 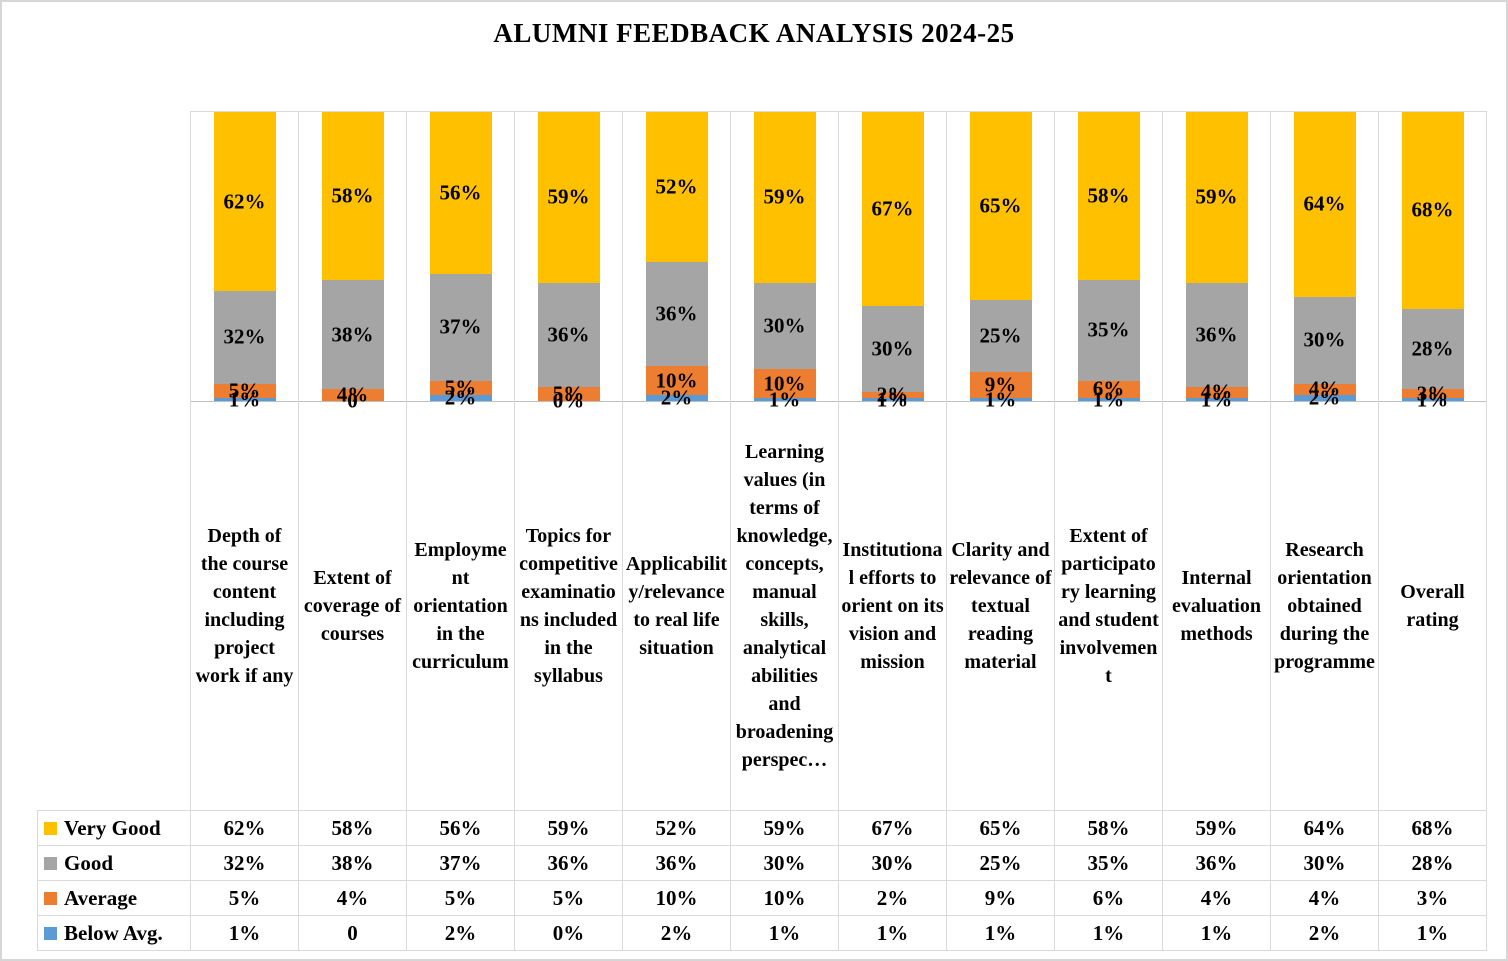 I want to click on legend-label: Below Avg., so click(x=113, y=932).